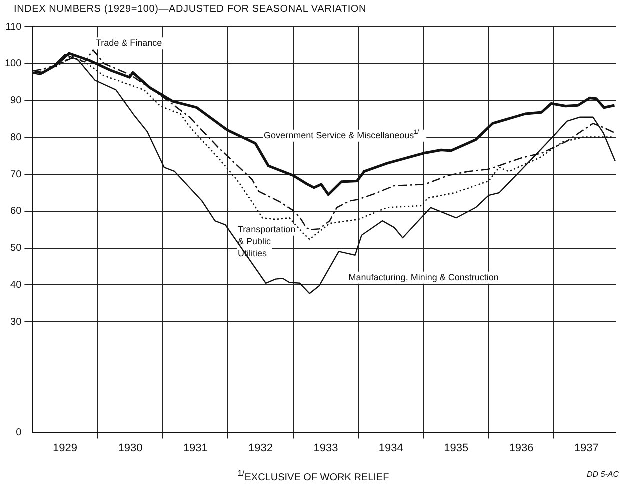 The width and height of the screenshot is (627, 487). Describe the element at coordinates (13, 64) in the screenshot. I see `y-tick-label: 100` at that location.